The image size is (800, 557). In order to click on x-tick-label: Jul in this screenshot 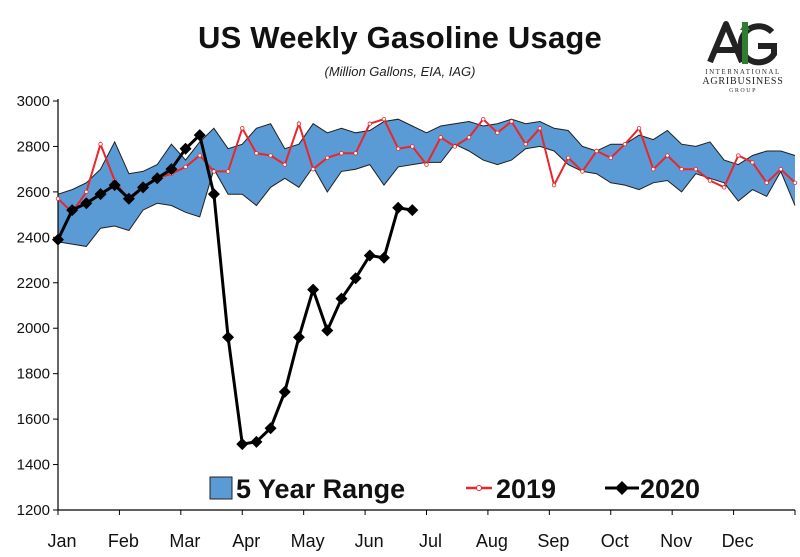, I will do `click(430, 541)`.